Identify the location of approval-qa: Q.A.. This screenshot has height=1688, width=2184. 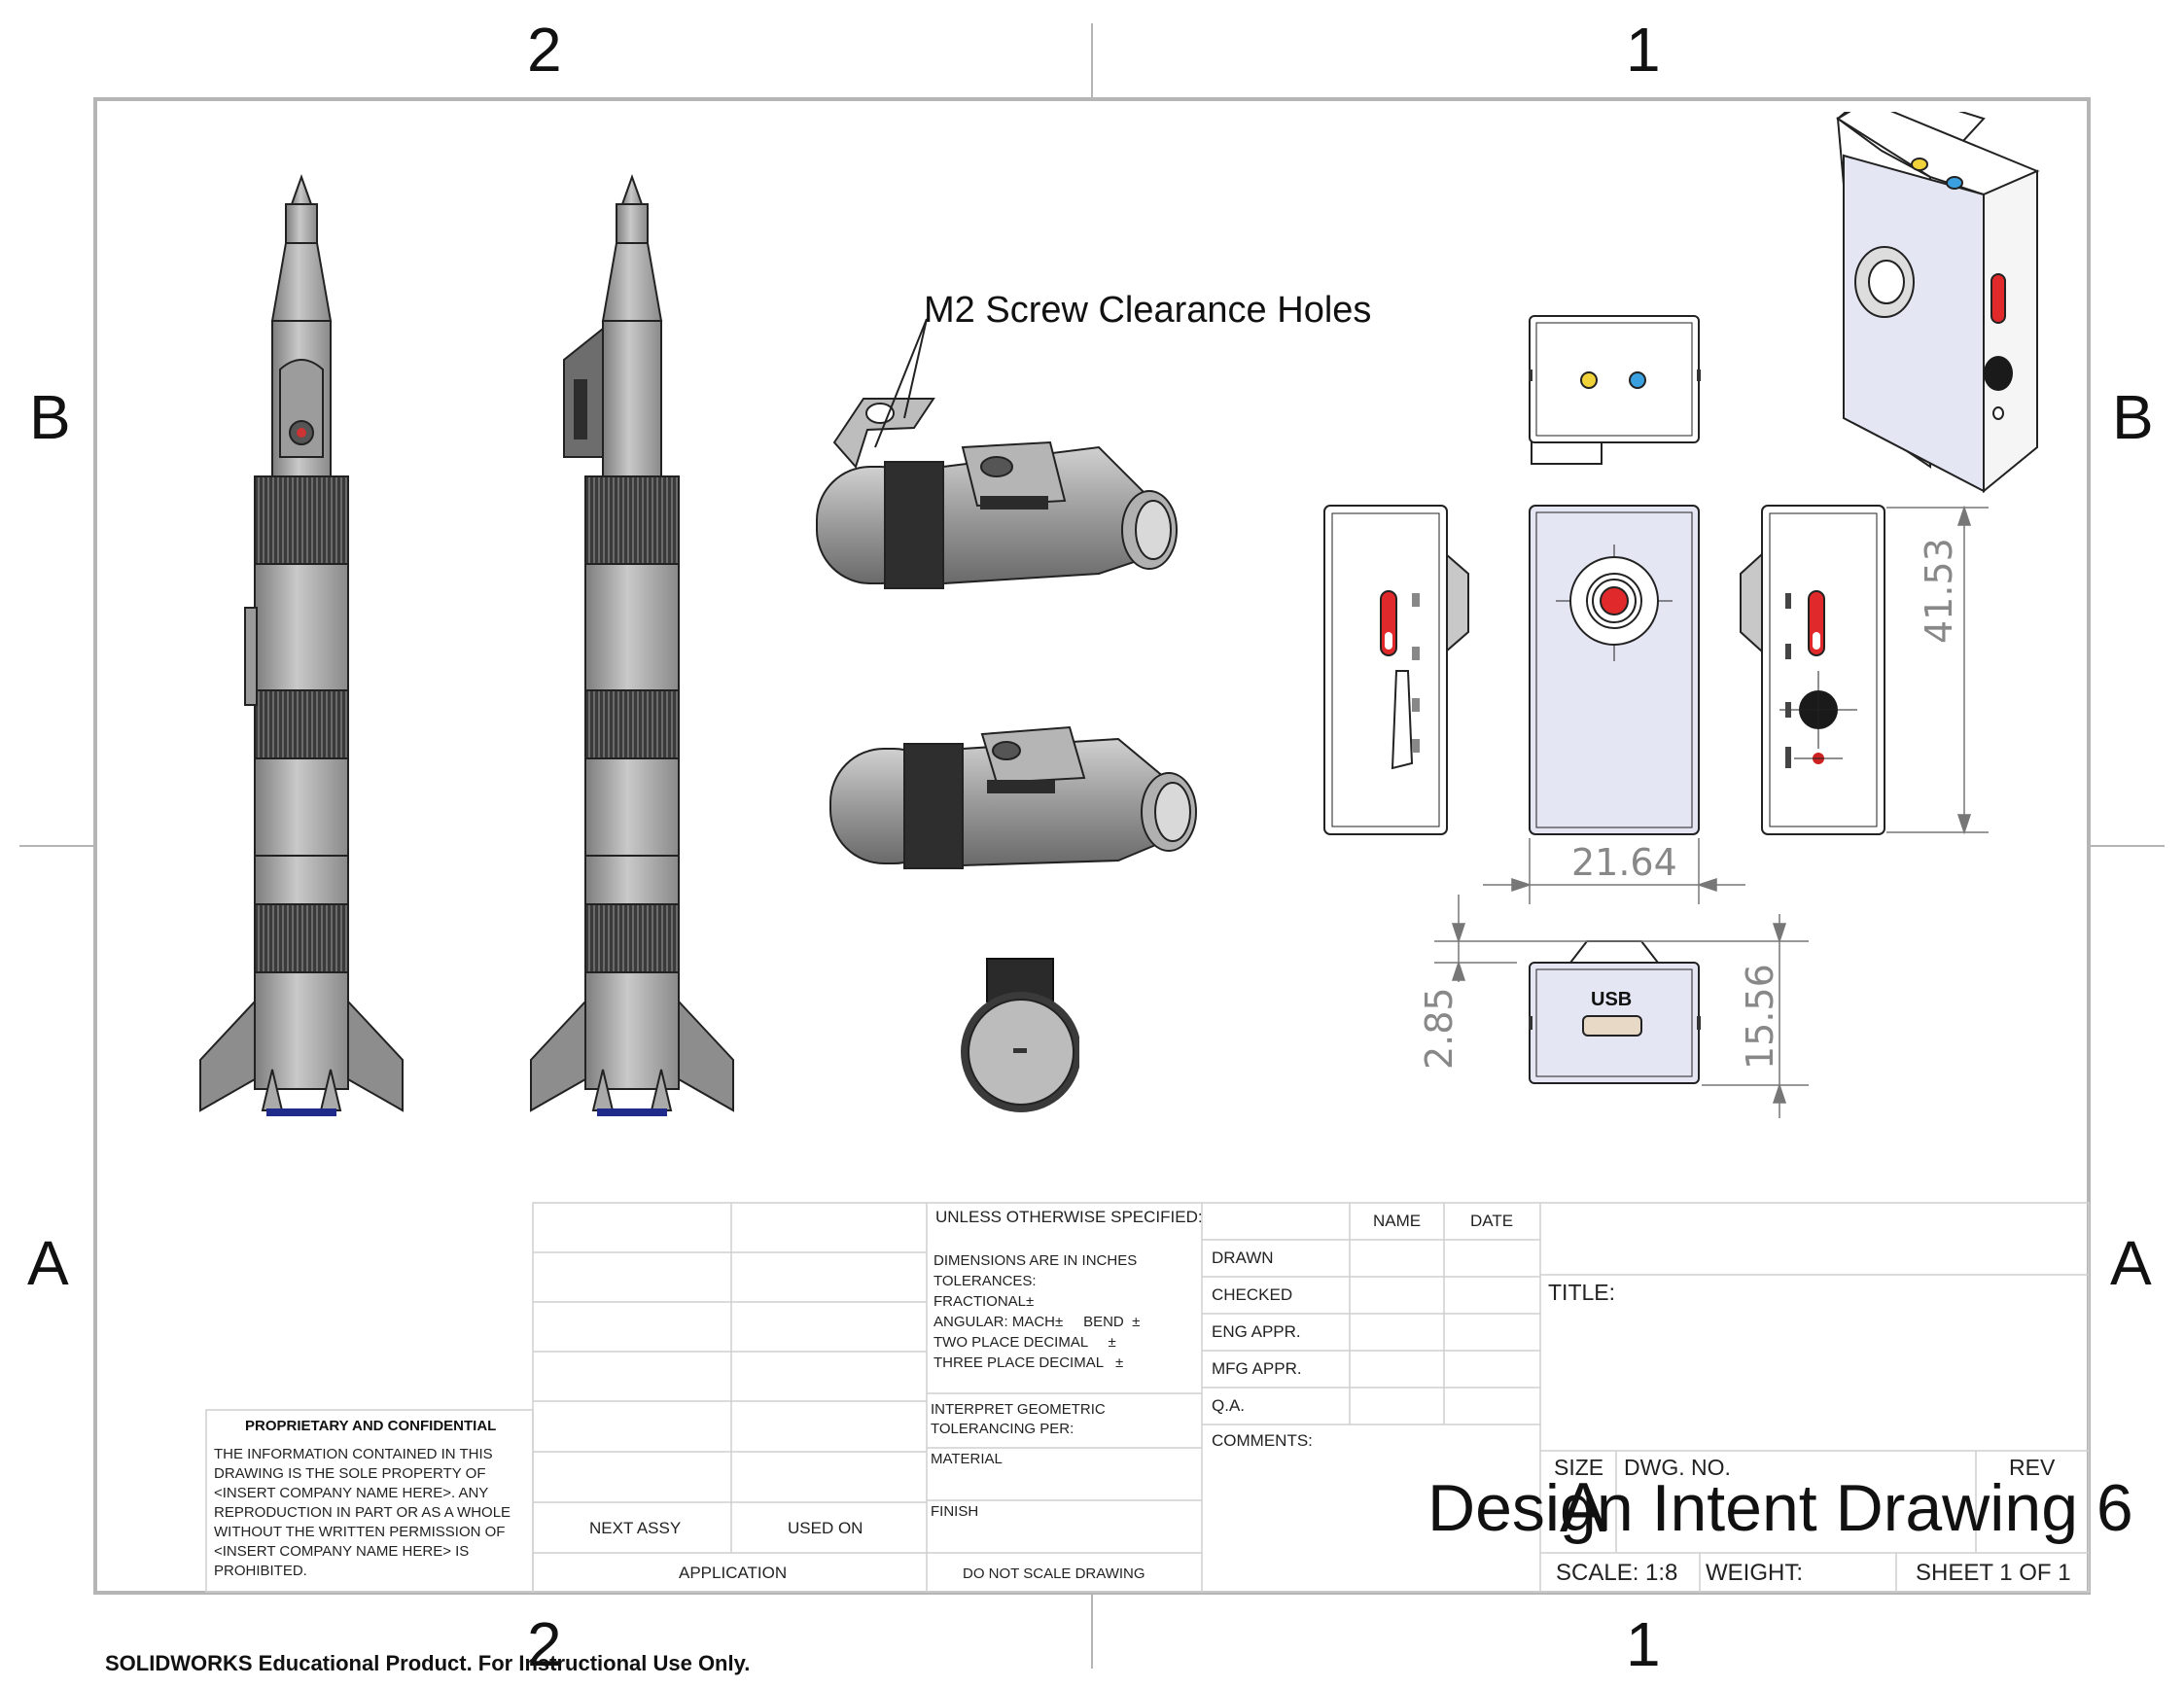
(1229, 1406).